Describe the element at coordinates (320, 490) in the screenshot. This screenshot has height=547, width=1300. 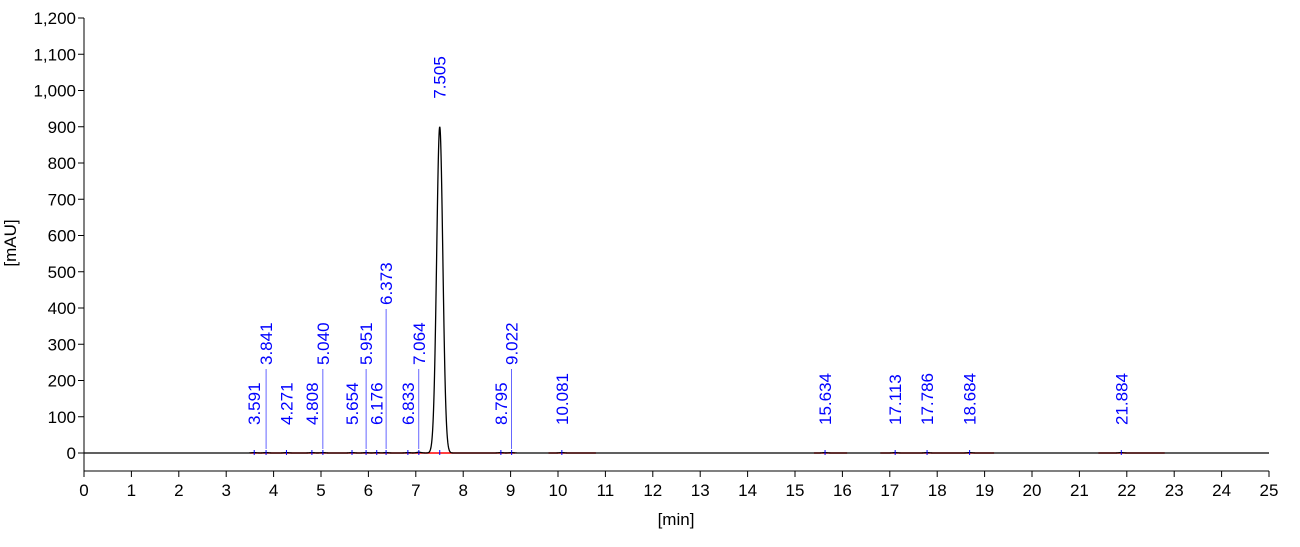
I see `x-tick-label: 5` at that location.